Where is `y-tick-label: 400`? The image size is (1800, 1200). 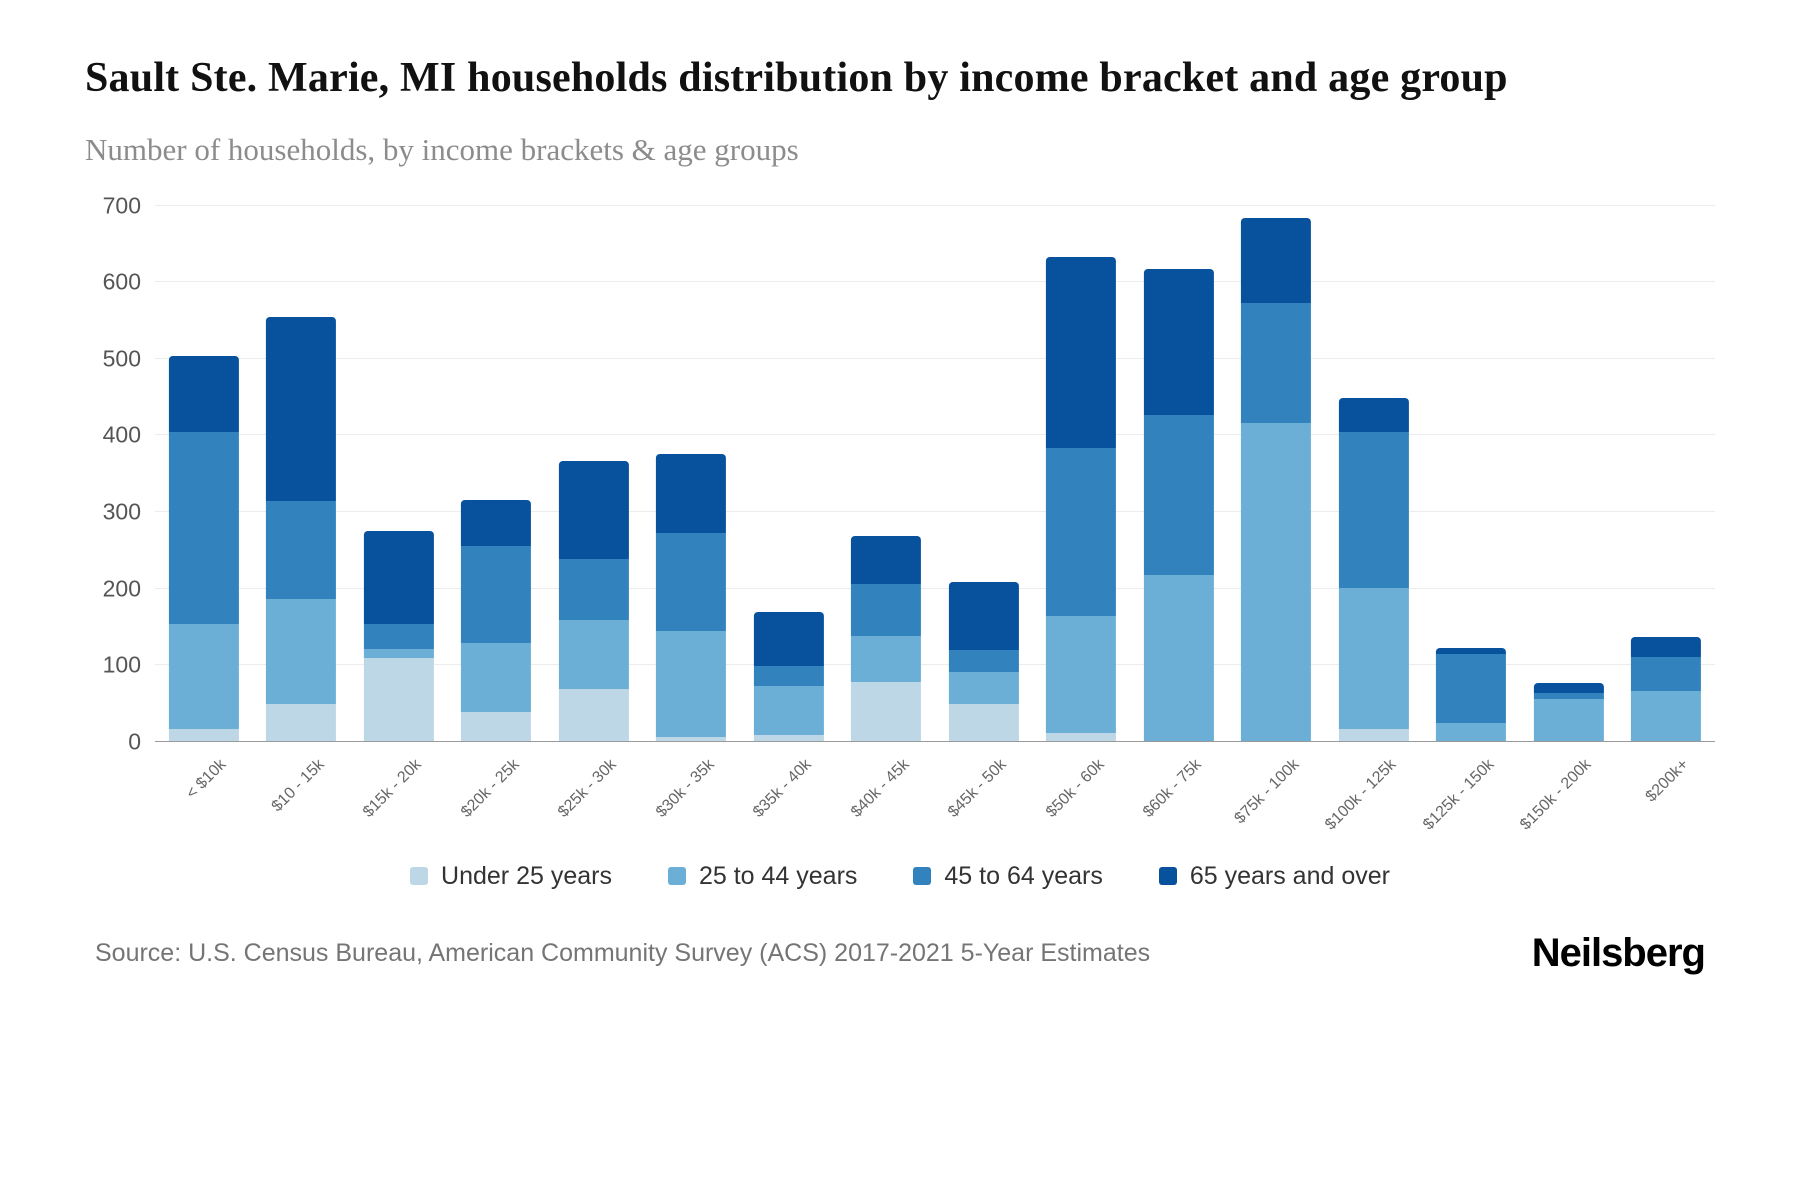
y-tick-label: 400 is located at coordinates (121, 434).